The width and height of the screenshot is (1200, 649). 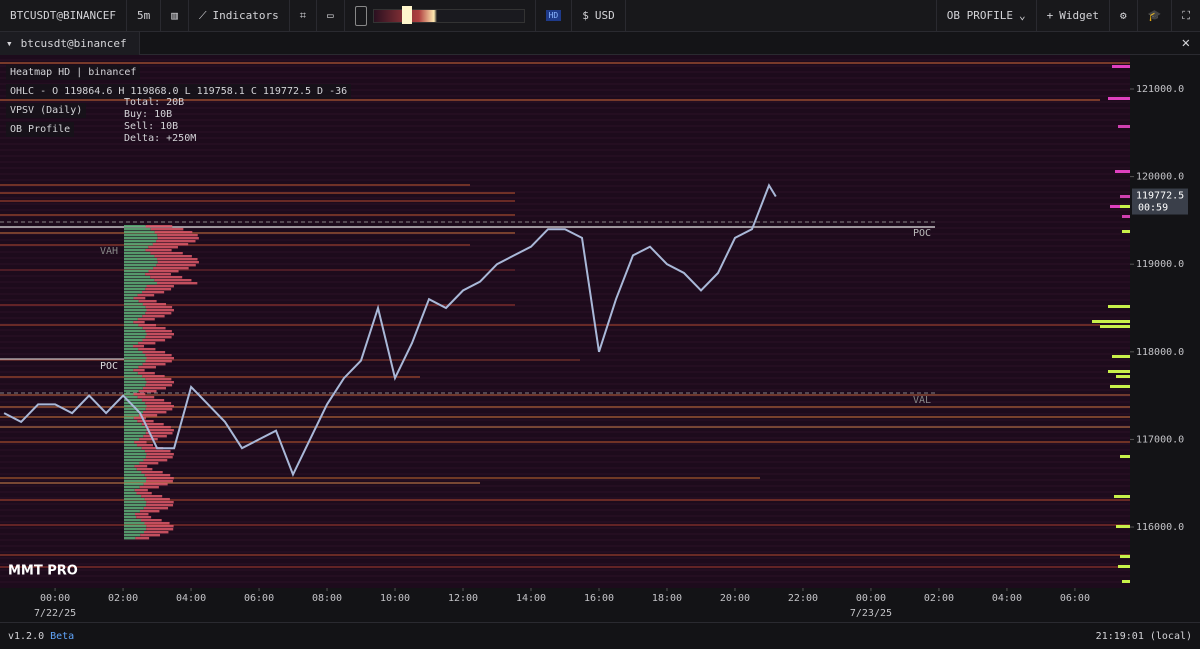 I want to click on currency-label: USD, so click(x=604, y=15).